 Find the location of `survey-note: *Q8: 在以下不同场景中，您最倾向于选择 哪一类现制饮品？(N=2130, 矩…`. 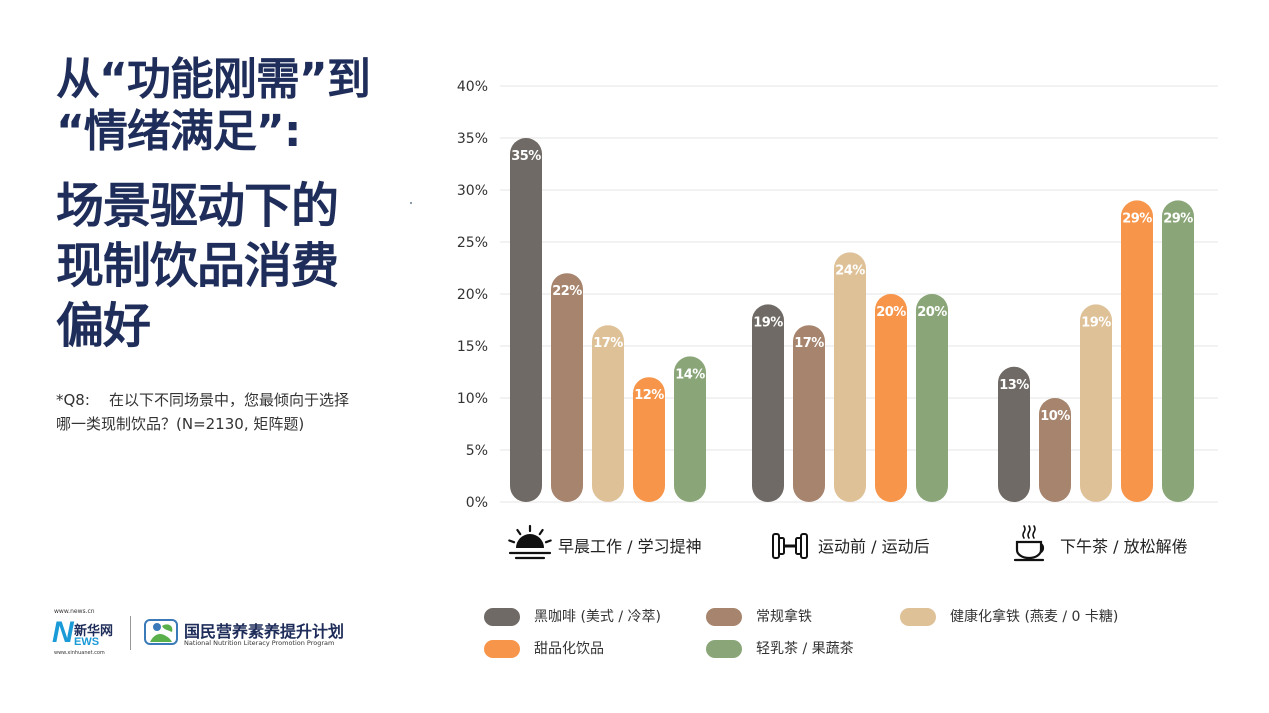

survey-note: *Q8: 在以下不同场景中，您最倾向于选择 哪一类现制饮品？(N=2130, 矩… is located at coordinates (202, 412).